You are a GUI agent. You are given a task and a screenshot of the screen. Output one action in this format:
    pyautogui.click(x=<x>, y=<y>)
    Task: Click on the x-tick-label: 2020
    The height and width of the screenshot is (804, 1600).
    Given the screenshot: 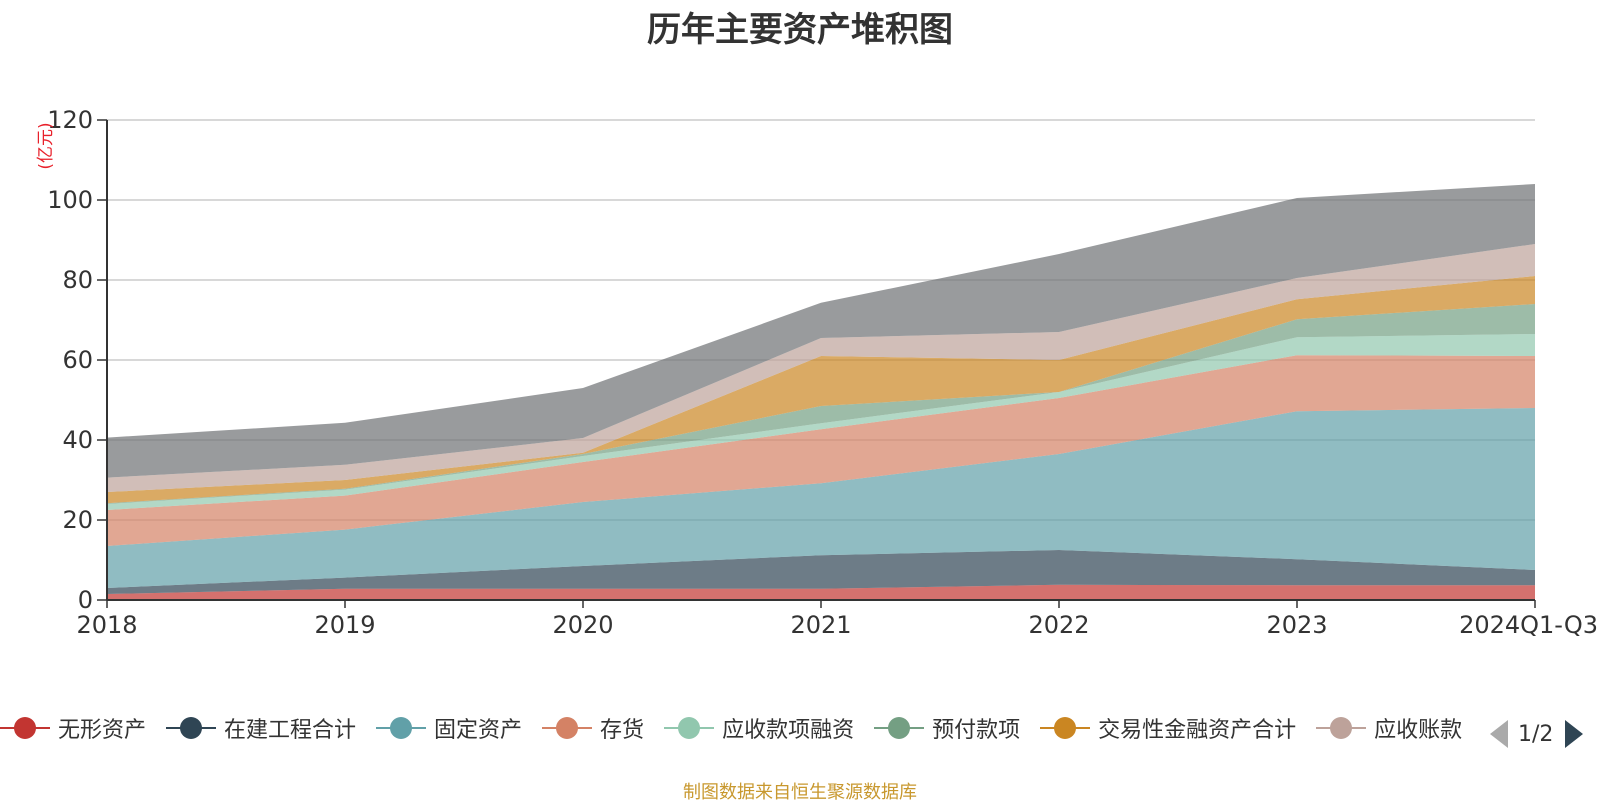 What is the action you would take?
    pyautogui.click(x=582, y=625)
    